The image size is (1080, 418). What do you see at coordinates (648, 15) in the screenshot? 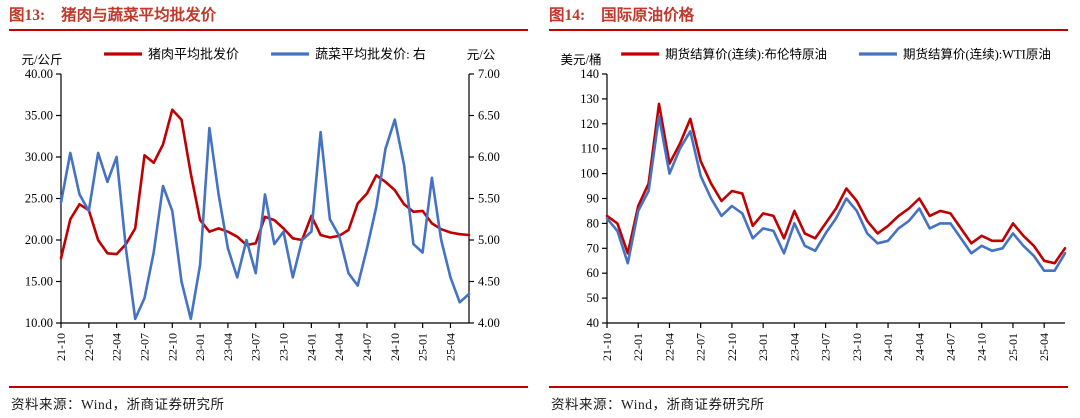
I see `figure-14-title-text: 国际原油价格` at bounding box center [648, 15].